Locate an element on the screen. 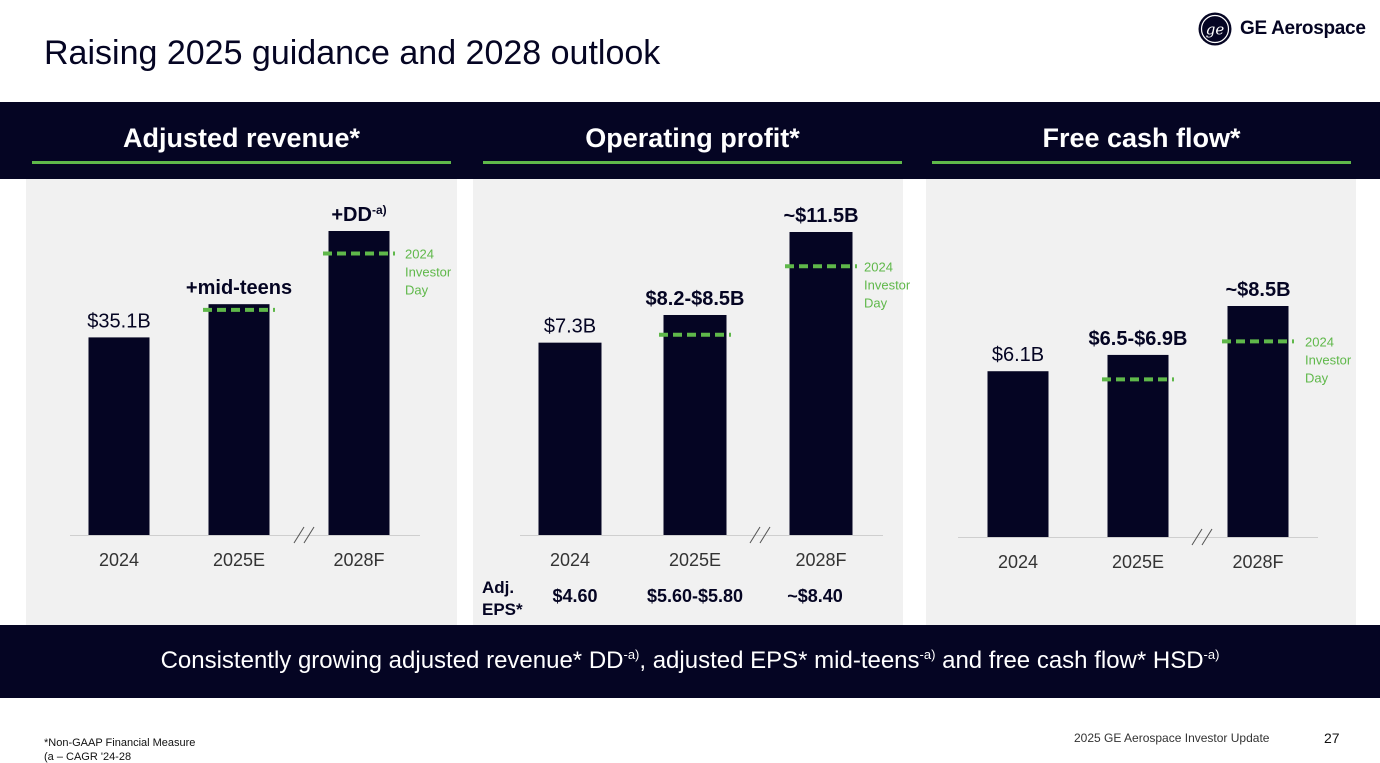 Image resolution: width=1380 pixels, height=763 pixels. summary-part: , adjusted EPS* mid-teens is located at coordinates (779, 660).